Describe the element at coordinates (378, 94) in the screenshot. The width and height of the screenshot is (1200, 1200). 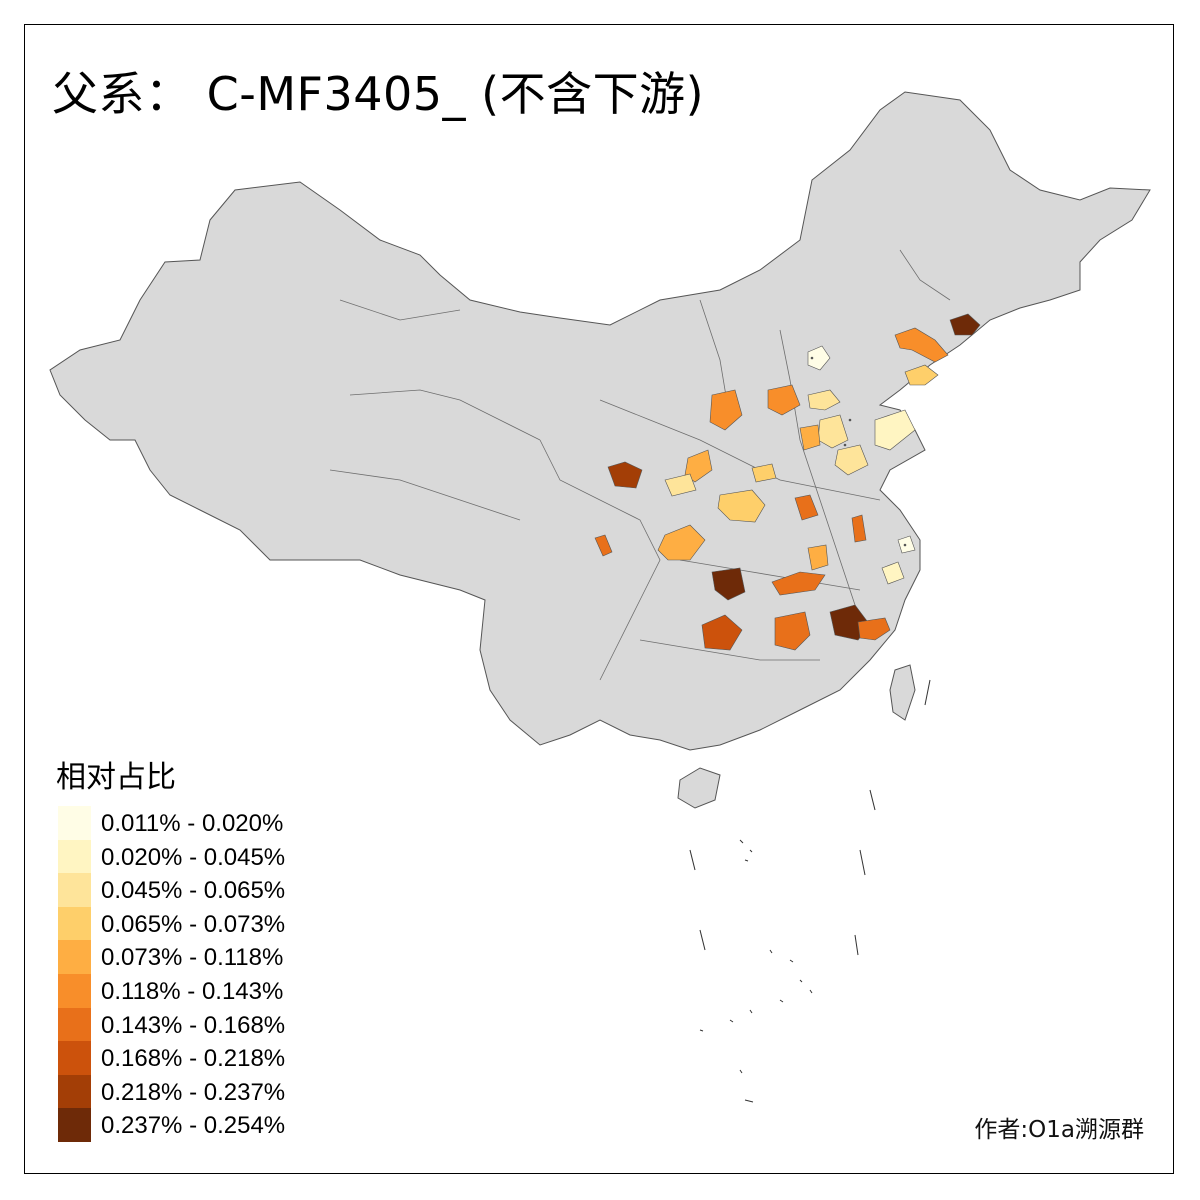
I see `map-title: 父系： C-MF3405_ (不含下游)` at that location.